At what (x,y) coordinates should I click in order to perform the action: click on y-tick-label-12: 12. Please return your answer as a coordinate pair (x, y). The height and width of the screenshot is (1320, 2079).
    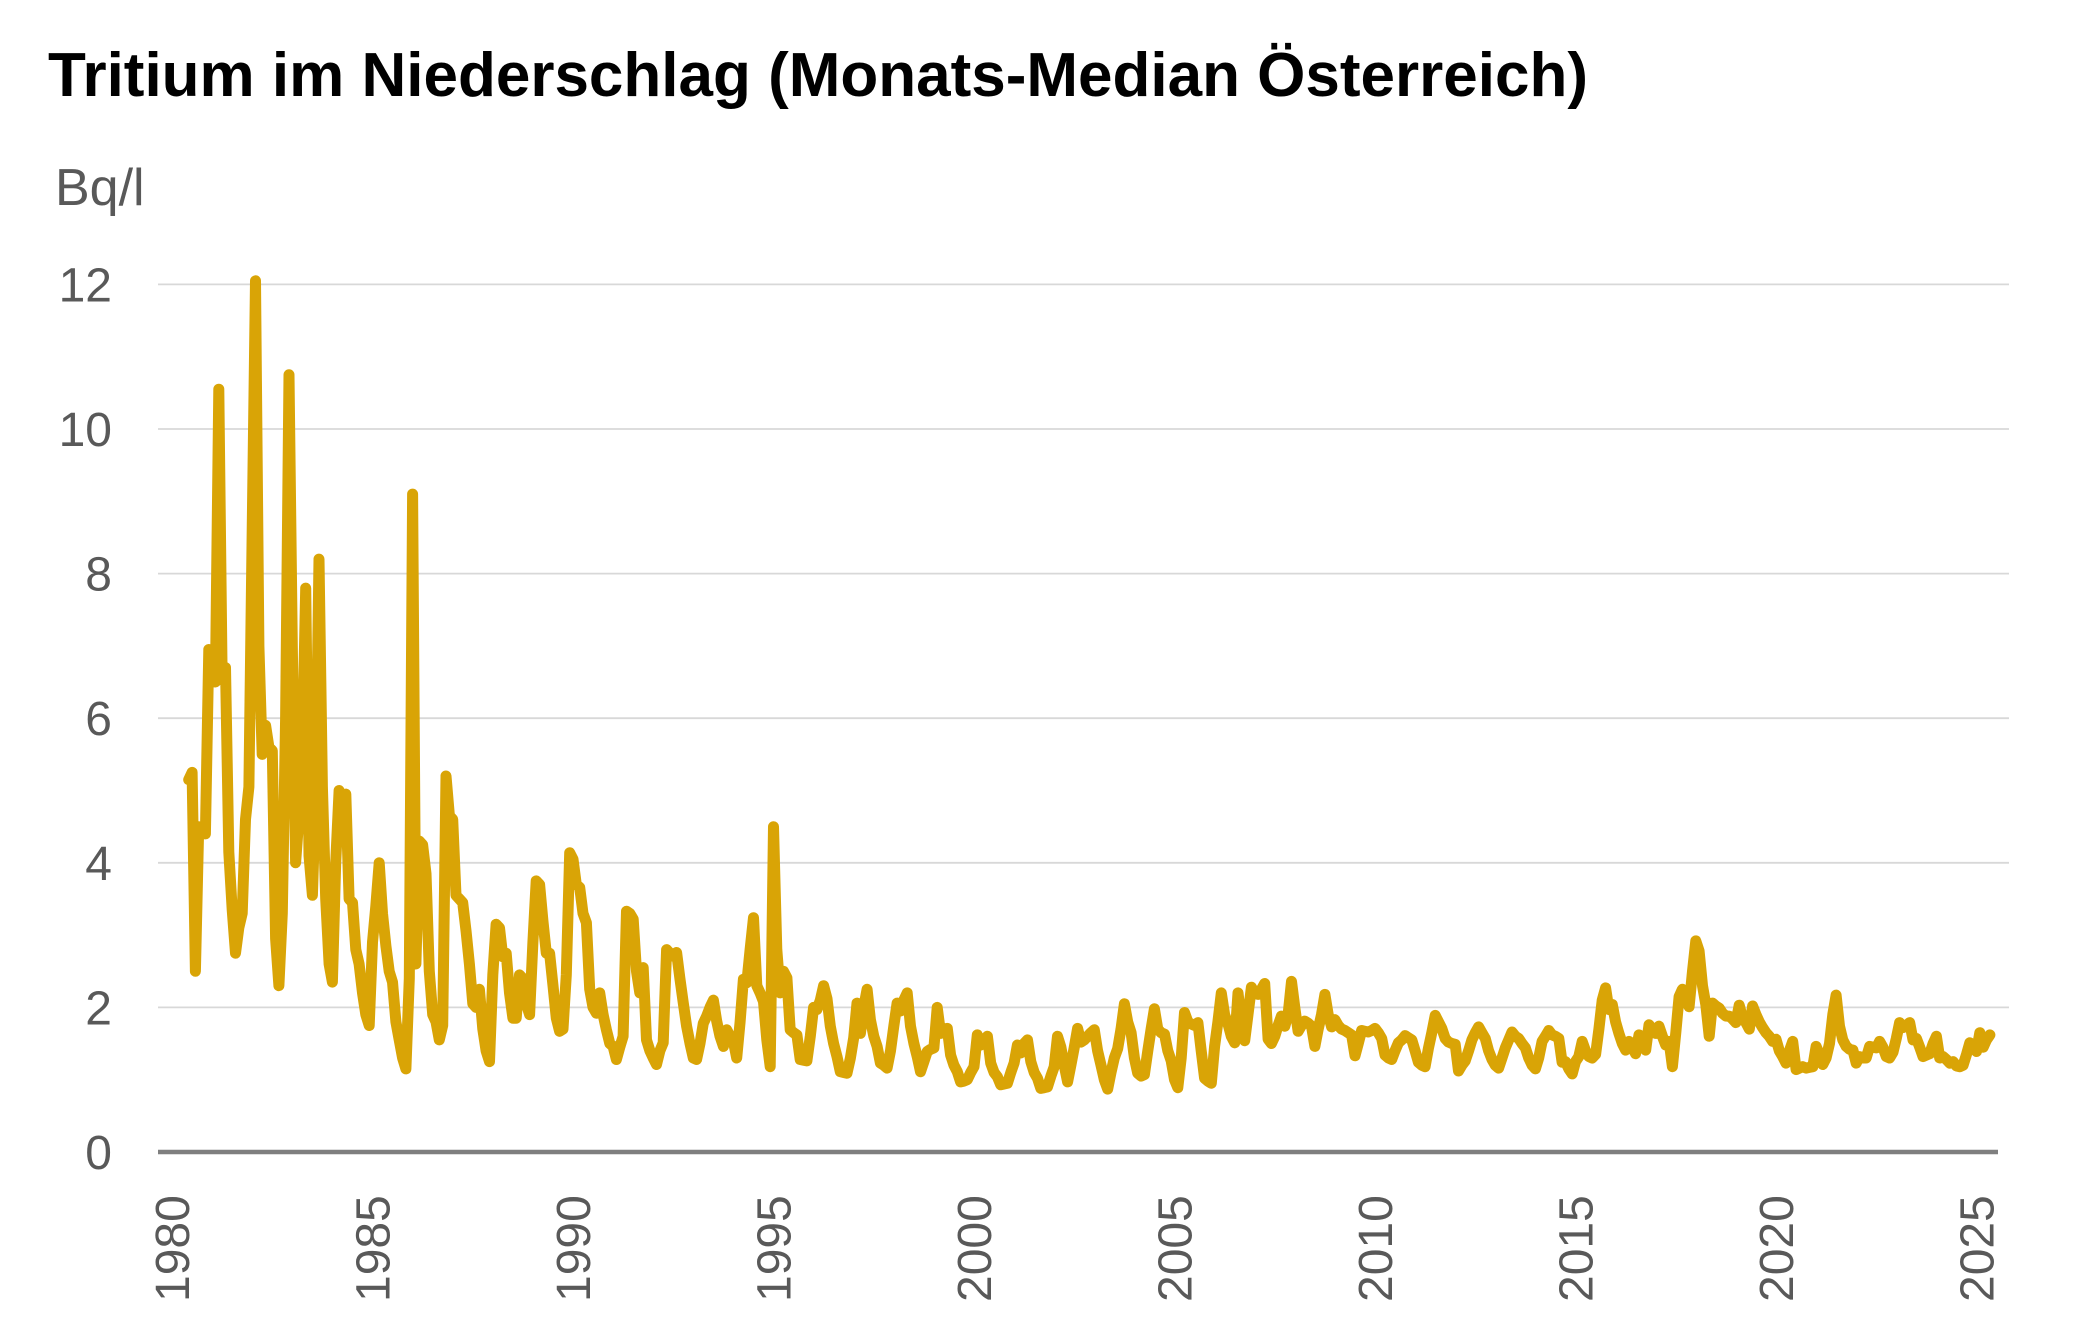
    Looking at the image, I should click on (85, 285).